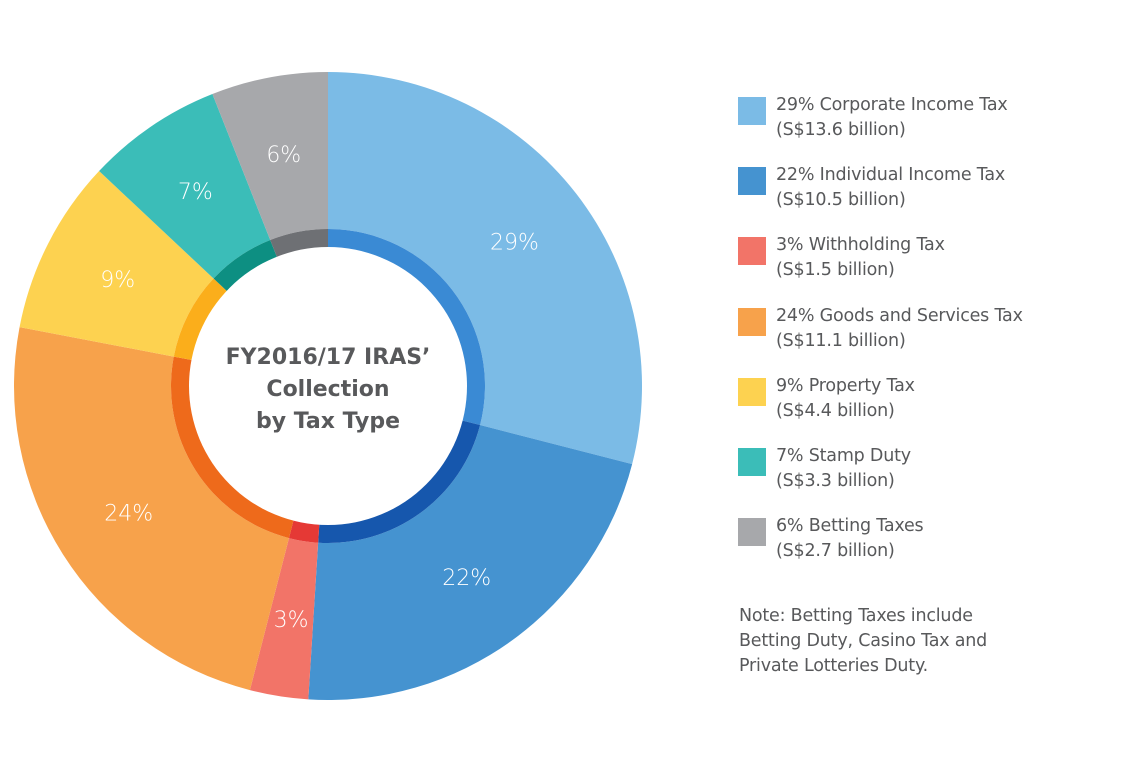 The width and height of the screenshot is (1140, 760). I want to click on note-line-2: Betting Duty, Casino Tax and, so click(863, 641).